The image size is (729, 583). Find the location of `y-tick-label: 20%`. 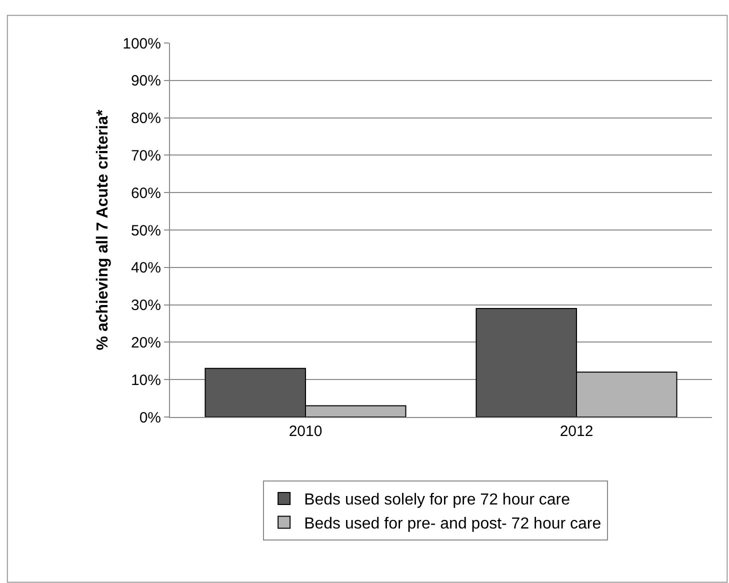

y-tick-label: 20% is located at coordinates (145, 343).